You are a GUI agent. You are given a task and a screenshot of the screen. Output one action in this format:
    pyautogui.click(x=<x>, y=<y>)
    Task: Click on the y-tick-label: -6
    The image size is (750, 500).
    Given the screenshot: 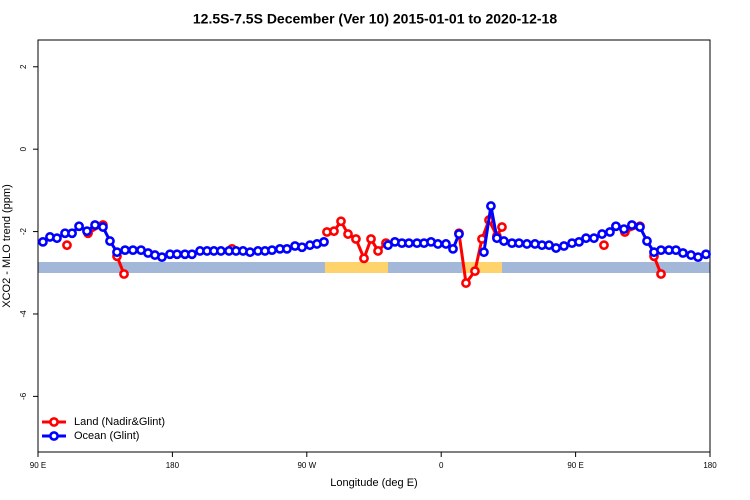 What is the action you would take?
    pyautogui.click(x=23, y=396)
    